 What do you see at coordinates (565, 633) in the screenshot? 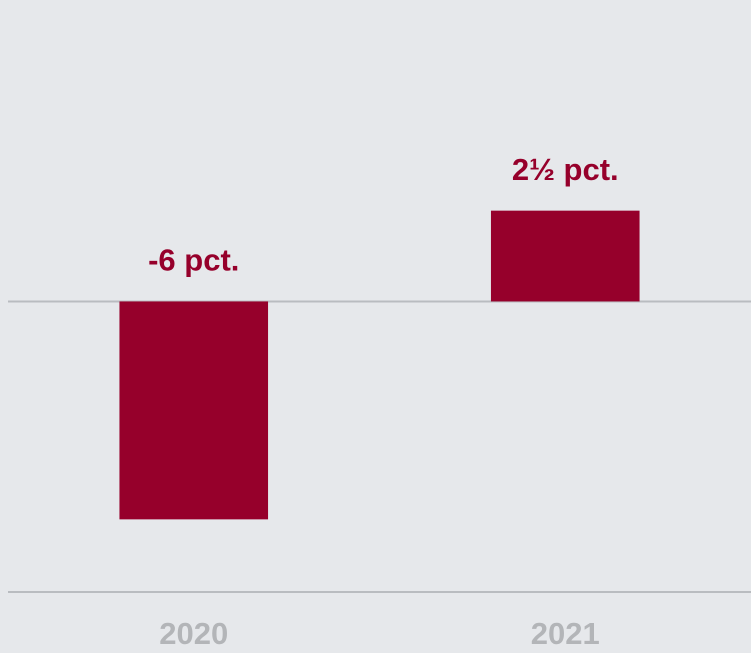
I see `x-tick-label: 2021` at bounding box center [565, 633].